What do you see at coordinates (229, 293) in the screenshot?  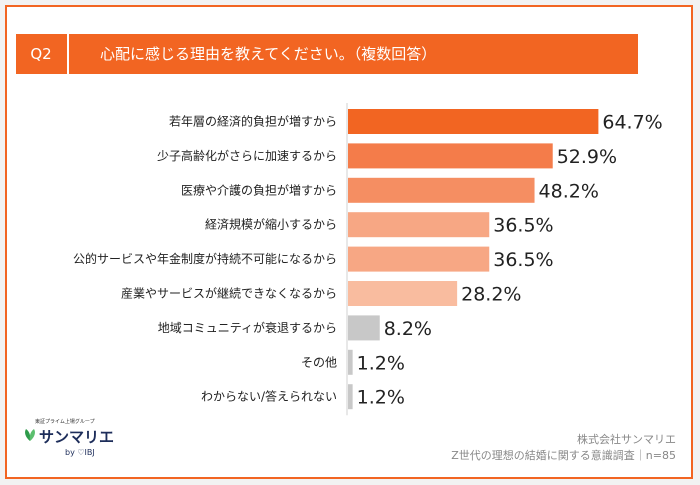 I see `category-label: 産業やサービスが継続できなくなるから` at bounding box center [229, 293].